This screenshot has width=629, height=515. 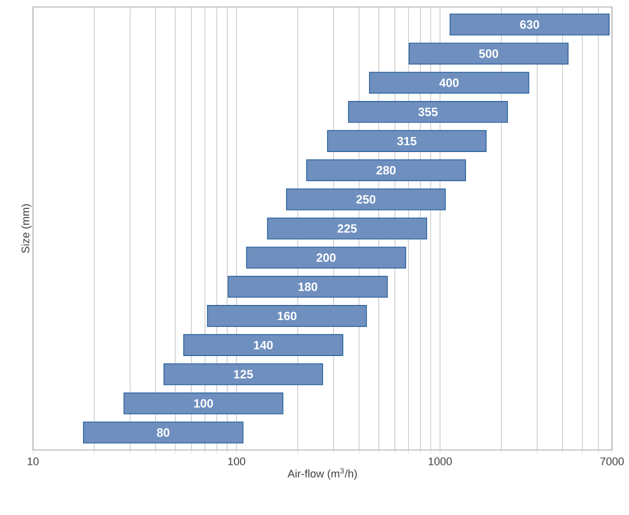 What do you see at coordinates (237, 462) in the screenshot?
I see `x-tick-label: 100` at bounding box center [237, 462].